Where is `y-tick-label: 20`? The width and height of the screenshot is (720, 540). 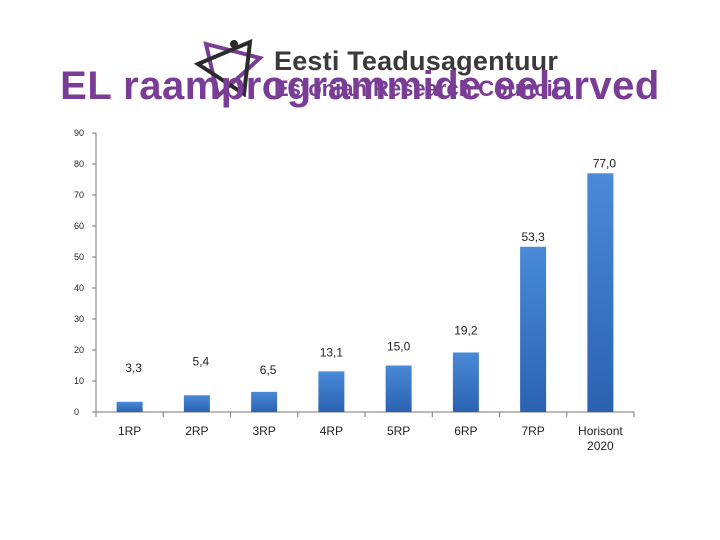
y-tick-label: 20 is located at coordinates (79, 350).